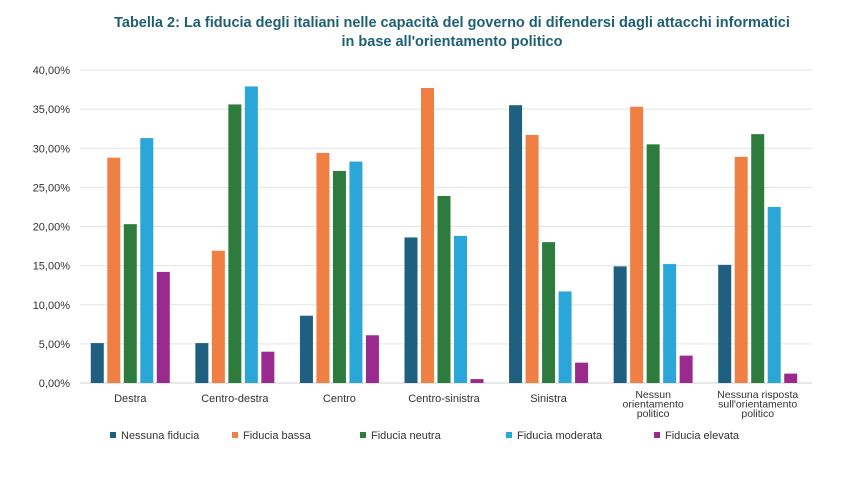 The image size is (850, 480). I want to click on y-tick-label: 5,00%, so click(54, 345).